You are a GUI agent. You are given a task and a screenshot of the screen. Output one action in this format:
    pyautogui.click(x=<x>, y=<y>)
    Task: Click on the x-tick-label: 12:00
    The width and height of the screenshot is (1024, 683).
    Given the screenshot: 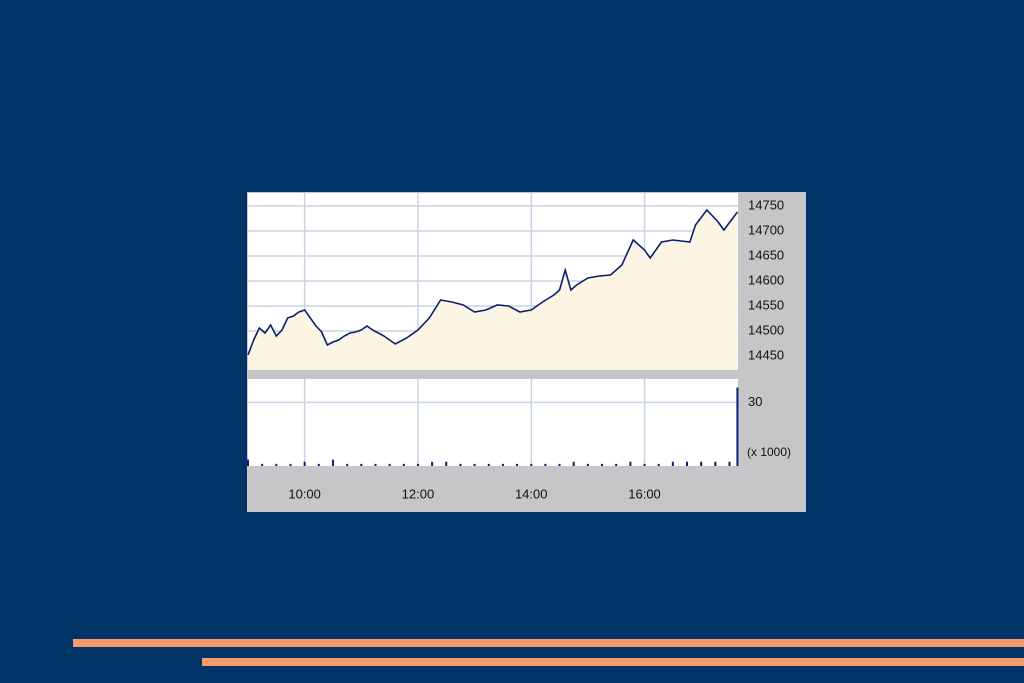 What is the action you would take?
    pyautogui.click(x=418, y=493)
    